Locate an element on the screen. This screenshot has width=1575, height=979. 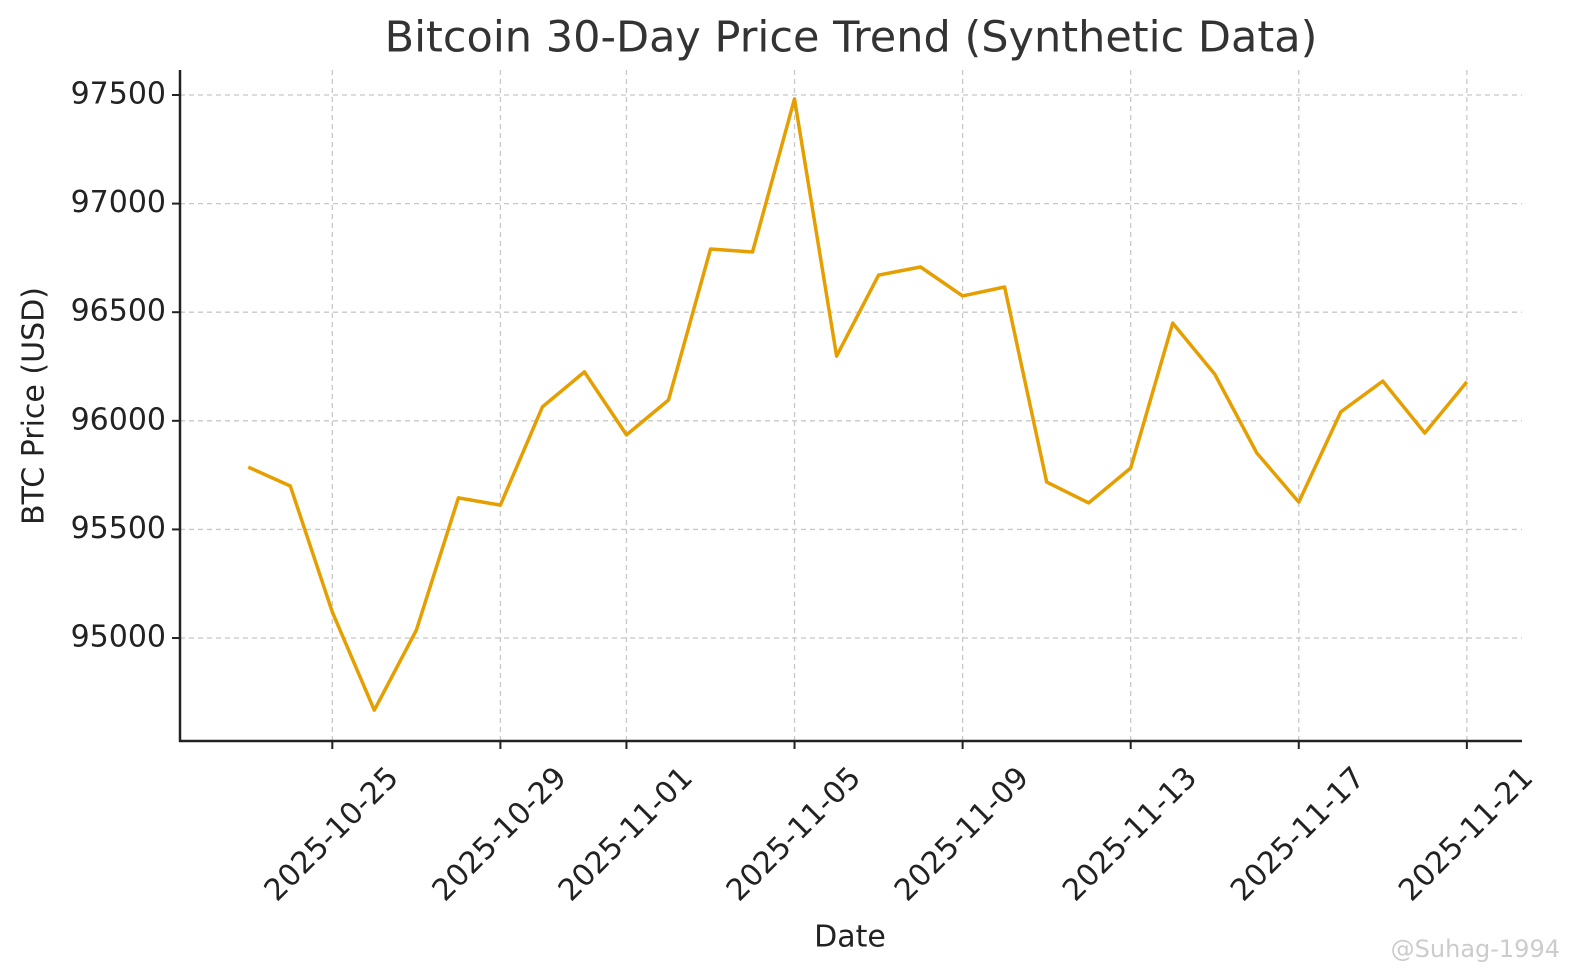
y-axis-label: BTC Price (USD) is located at coordinates (34, 406).